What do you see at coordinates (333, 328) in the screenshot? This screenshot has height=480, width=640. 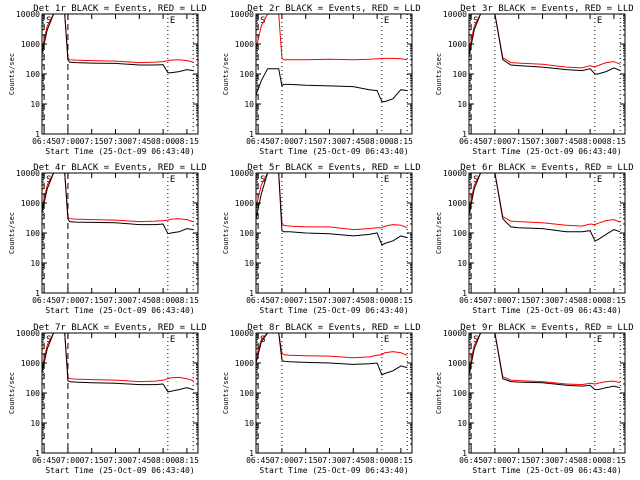 I see `panel-title: Det 8r BLACK = Events, RED = LLD` at bounding box center [333, 328].